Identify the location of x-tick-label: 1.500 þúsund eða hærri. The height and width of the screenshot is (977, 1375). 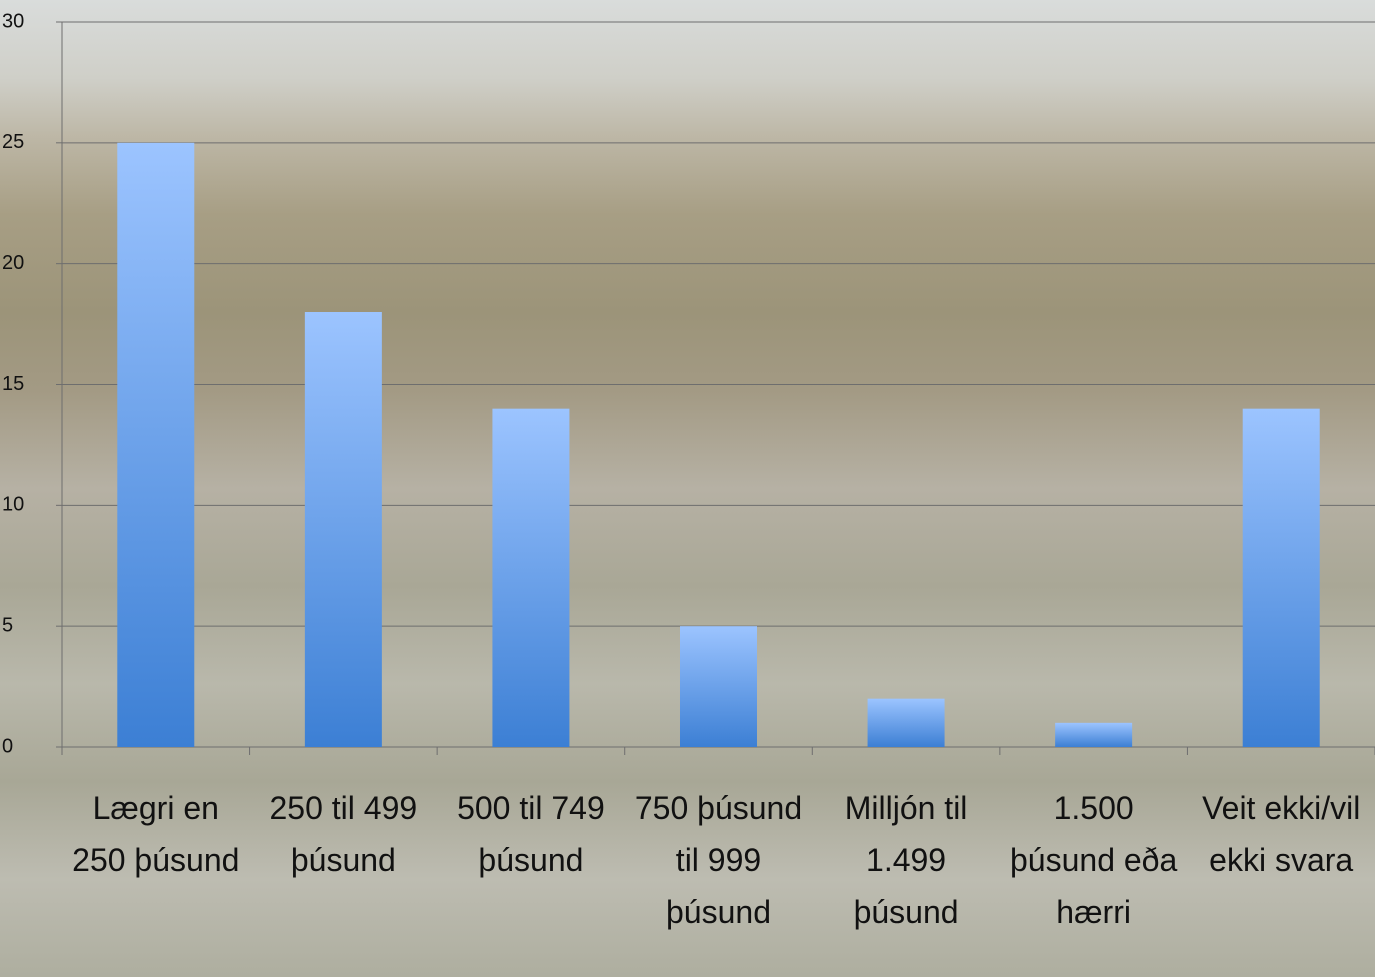
(1094, 860).